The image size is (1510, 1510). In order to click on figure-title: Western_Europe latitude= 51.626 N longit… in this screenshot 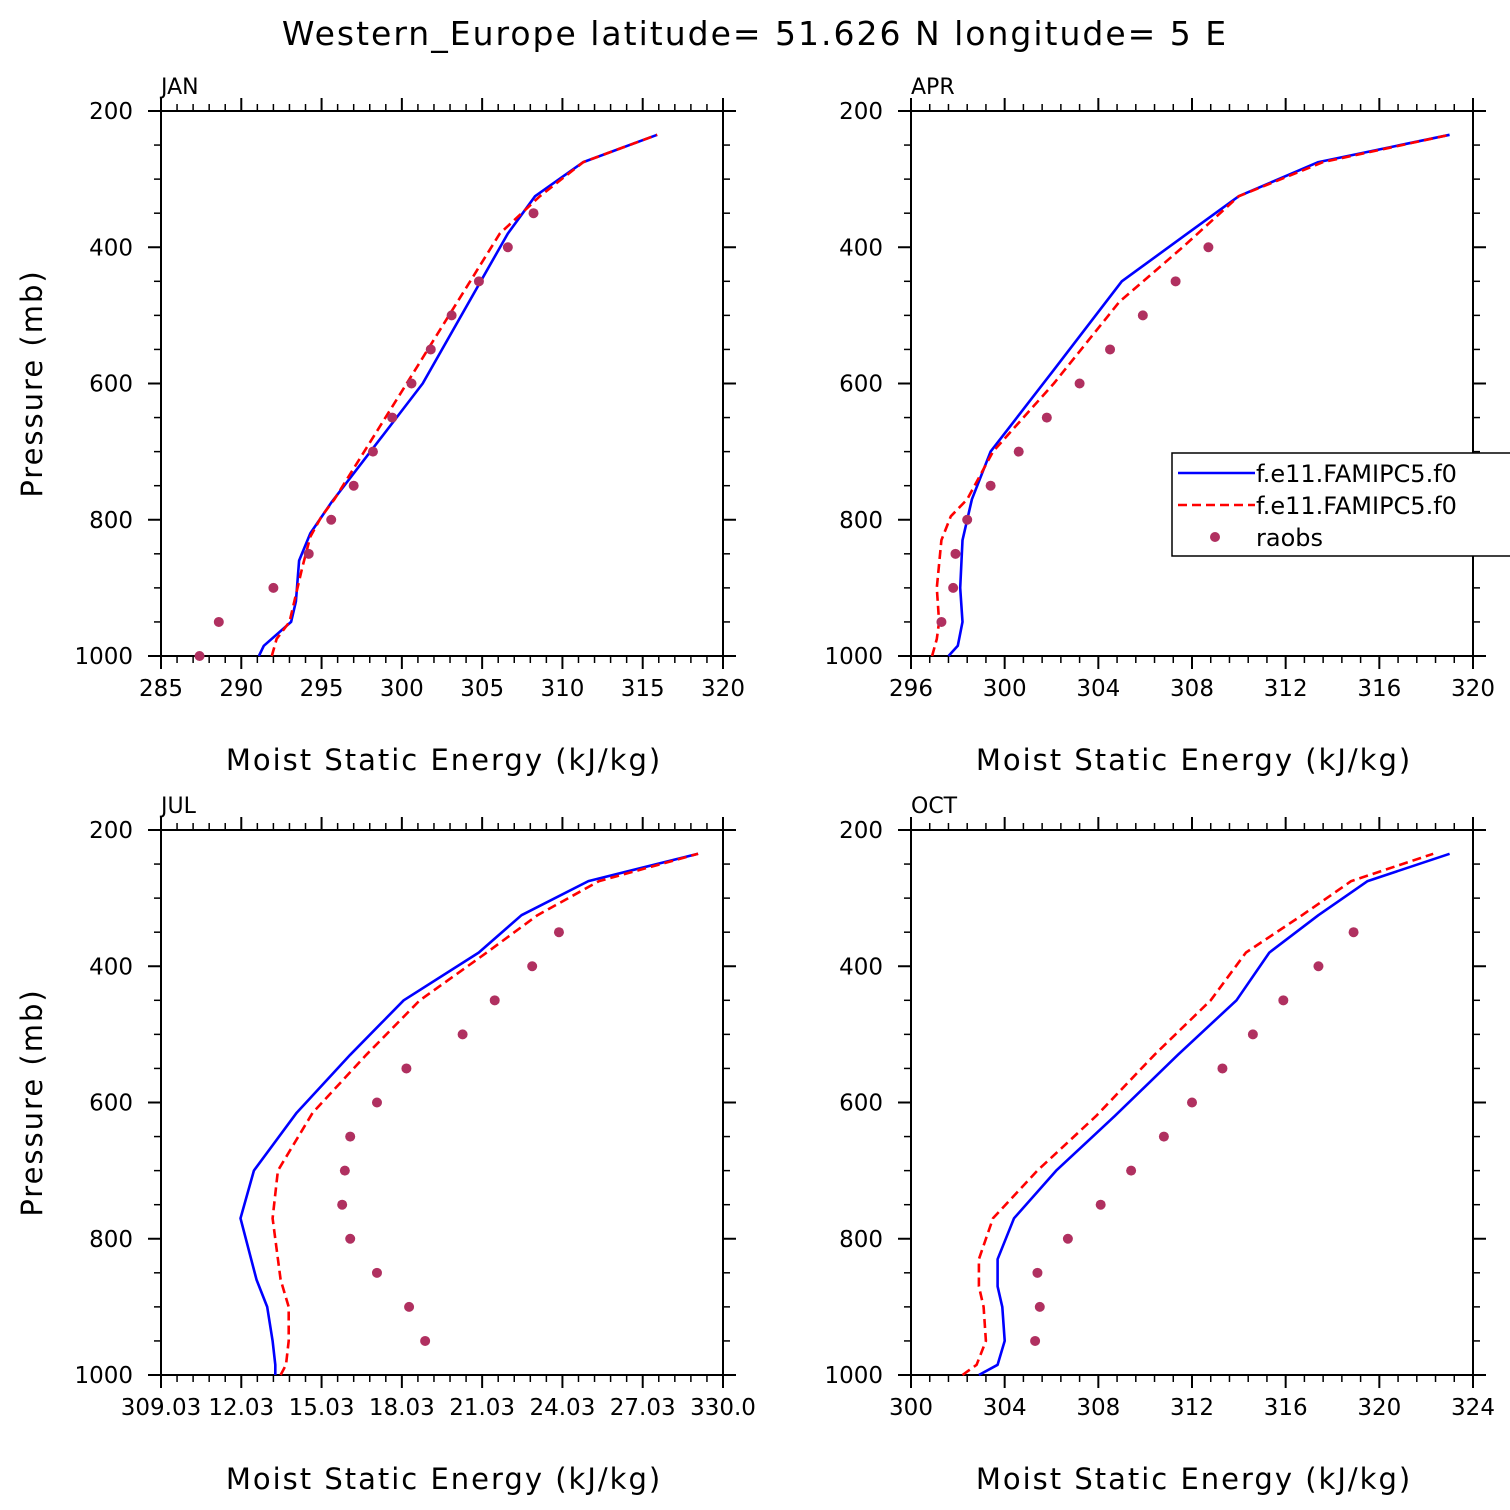, I will do `click(755, 33)`.